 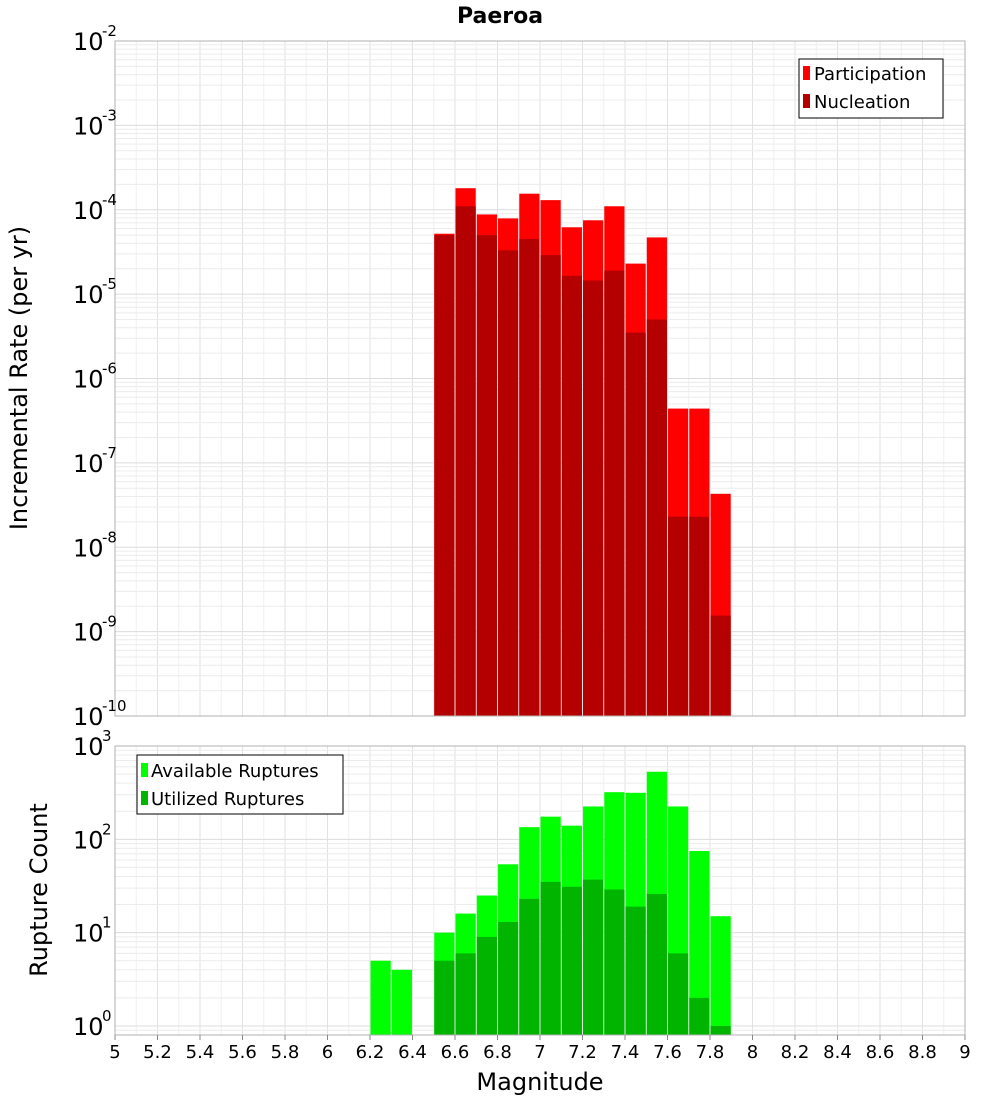 I want to click on x-tick-label: 6.6, so click(x=455, y=1052).